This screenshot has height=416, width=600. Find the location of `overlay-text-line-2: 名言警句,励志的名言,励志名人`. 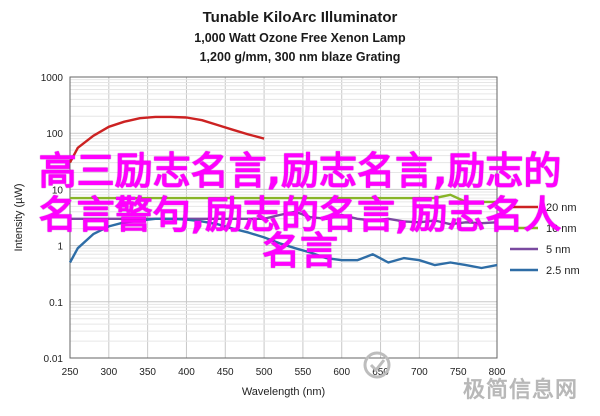

overlay-text-line-2: 名言警句,励志的名言,励志名人 is located at coordinates (300, 215).